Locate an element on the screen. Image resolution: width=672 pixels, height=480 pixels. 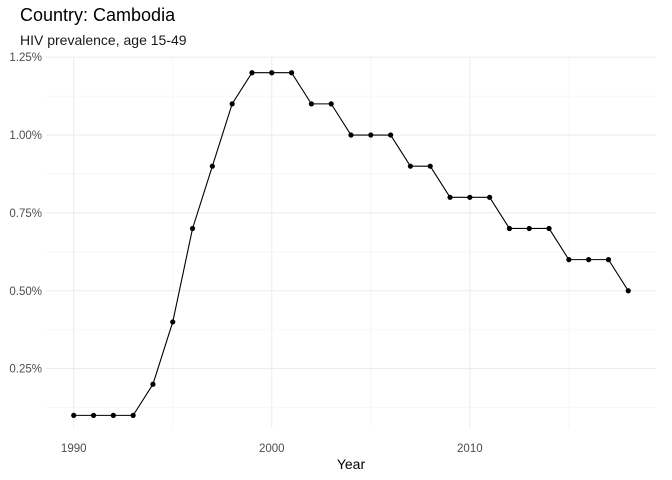
y-tick-label: 0.50% is located at coordinates (25, 292).